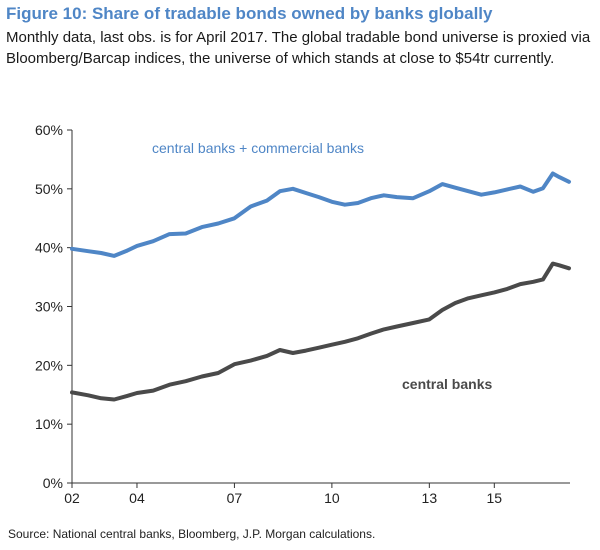  What do you see at coordinates (447, 384) in the screenshot?
I see `series-label-central-banks: central banks` at bounding box center [447, 384].